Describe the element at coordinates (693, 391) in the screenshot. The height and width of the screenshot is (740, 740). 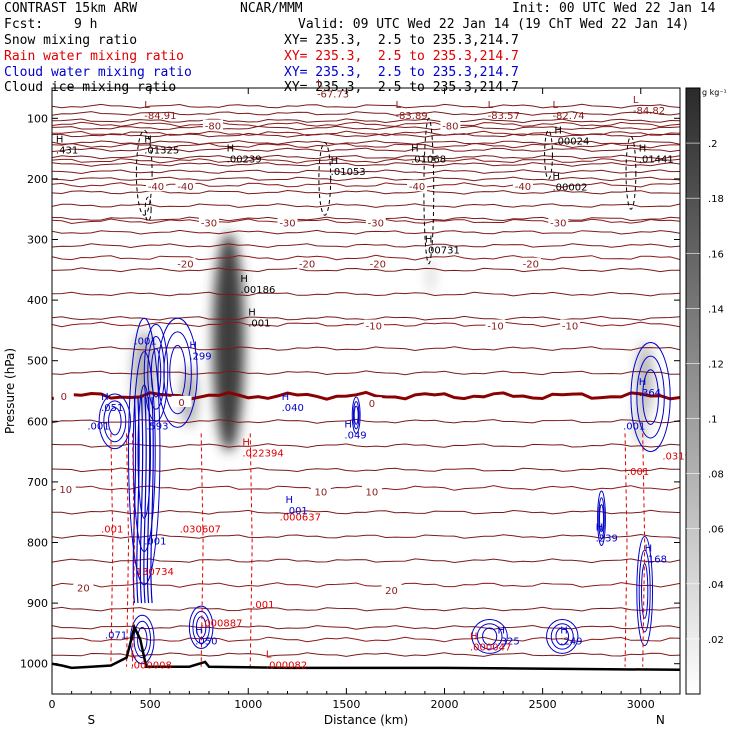
I see `colorbar` at that location.